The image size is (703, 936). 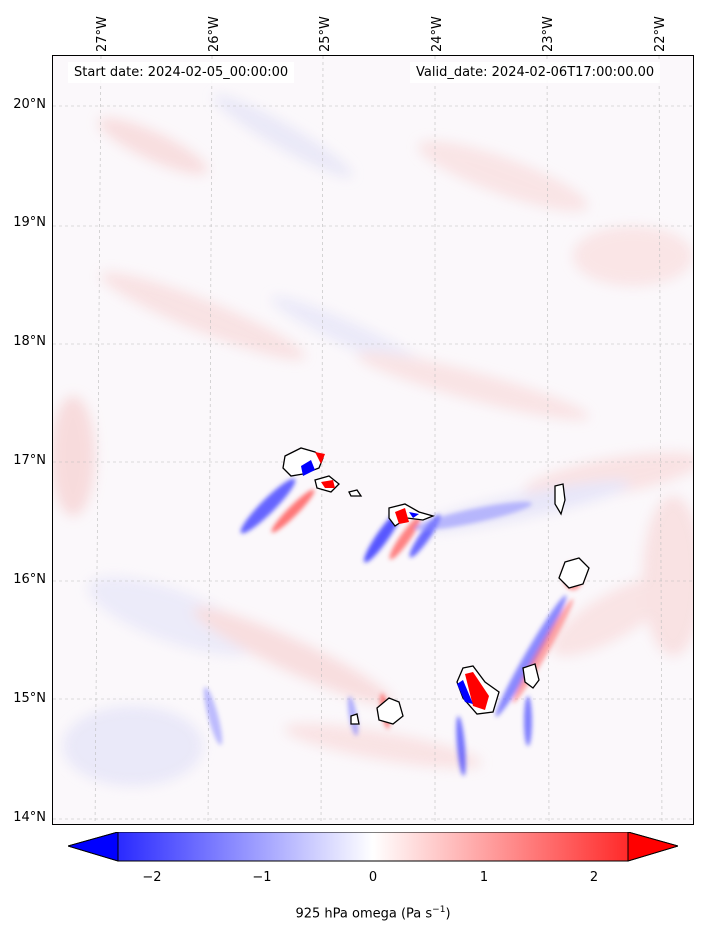 I want to click on colorbar-extend-max, so click(x=652, y=847).